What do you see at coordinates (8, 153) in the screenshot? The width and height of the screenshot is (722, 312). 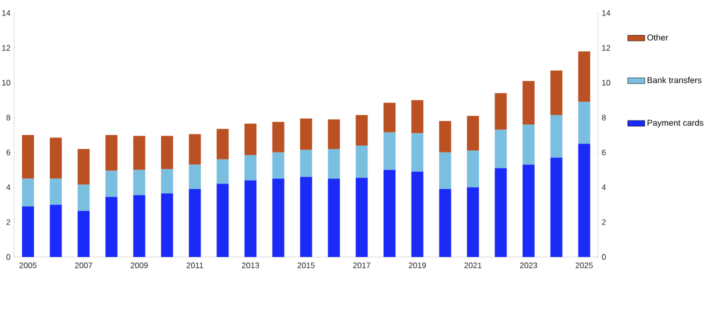 I see `y-tick-label: 6` at bounding box center [8, 153].